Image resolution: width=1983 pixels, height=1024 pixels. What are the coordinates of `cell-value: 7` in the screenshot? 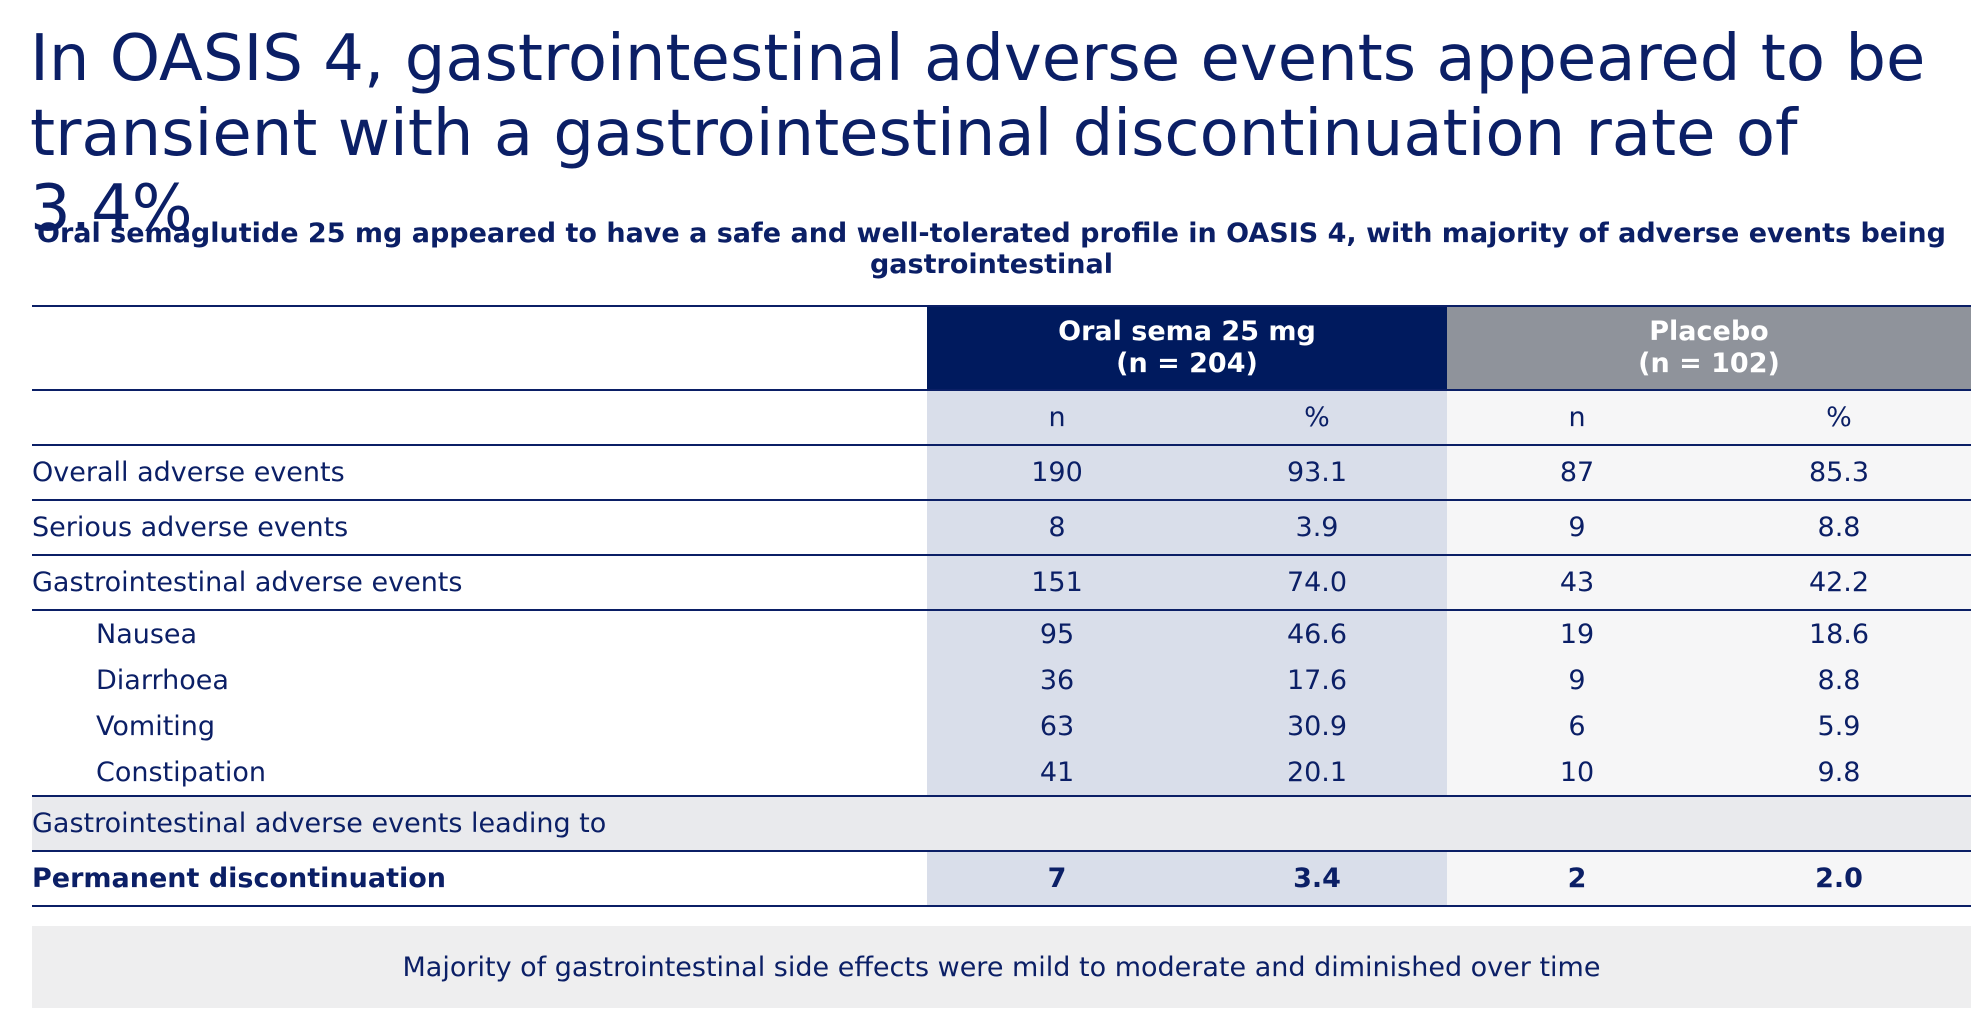 It's located at (1057, 879).